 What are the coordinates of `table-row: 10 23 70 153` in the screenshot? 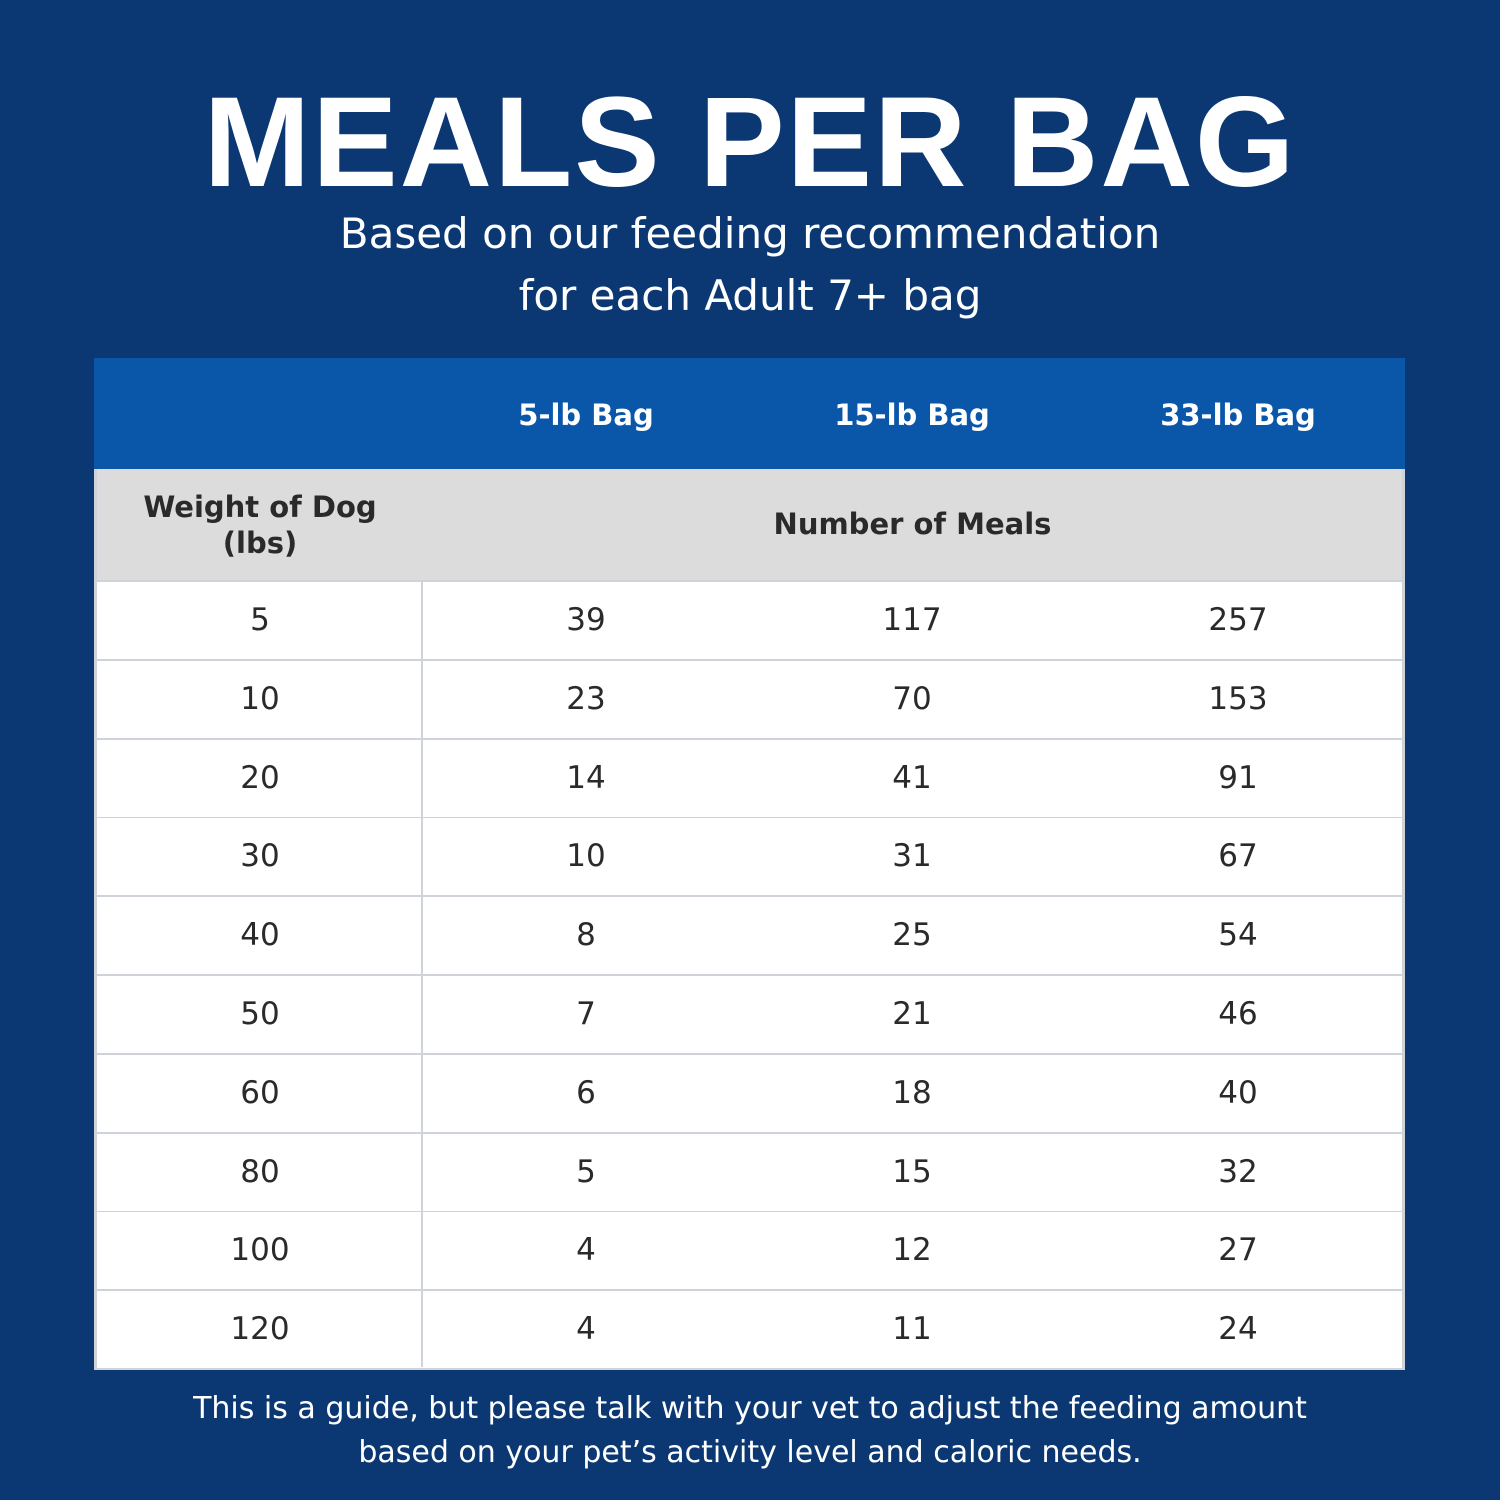 It's located at (749, 699).